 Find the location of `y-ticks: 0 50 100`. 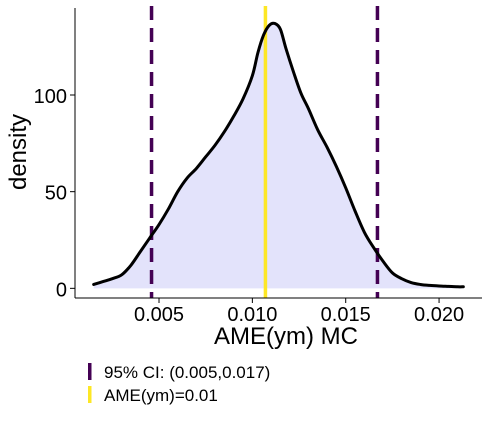

y-ticks: 0 50 100 is located at coordinates (54, 193).